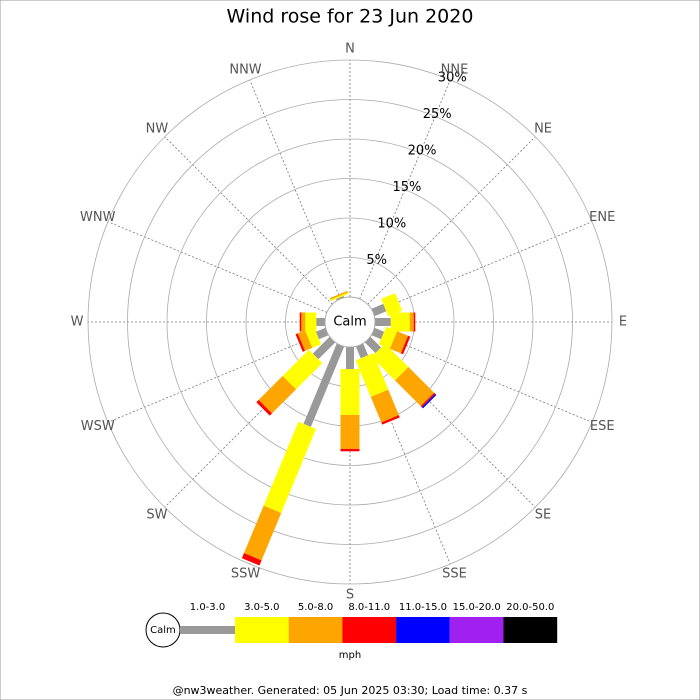 The height and width of the screenshot is (700, 700). Describe the element at coordinates (623, 322) in the screenshot. I see `direction-label: E` at that location.